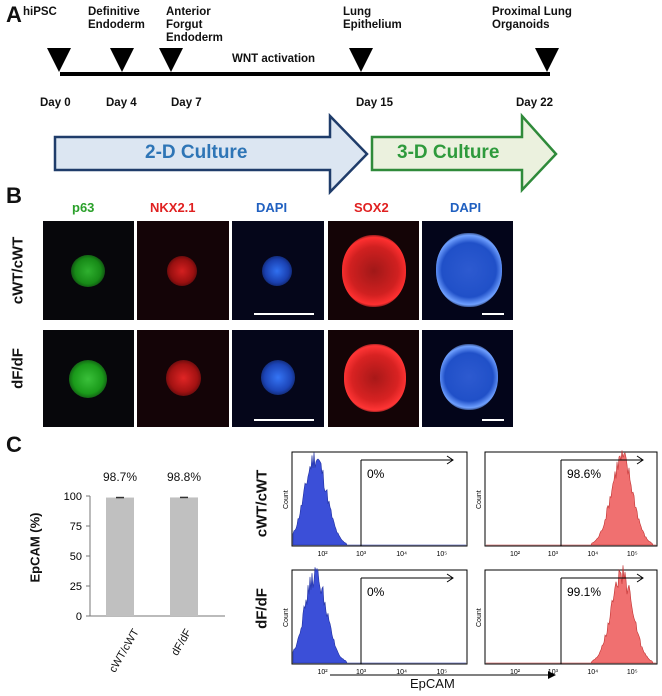 The width and height of the screenshot is (662, 696). I want to click on row-label-df: dF/dF, so click(18, 368).